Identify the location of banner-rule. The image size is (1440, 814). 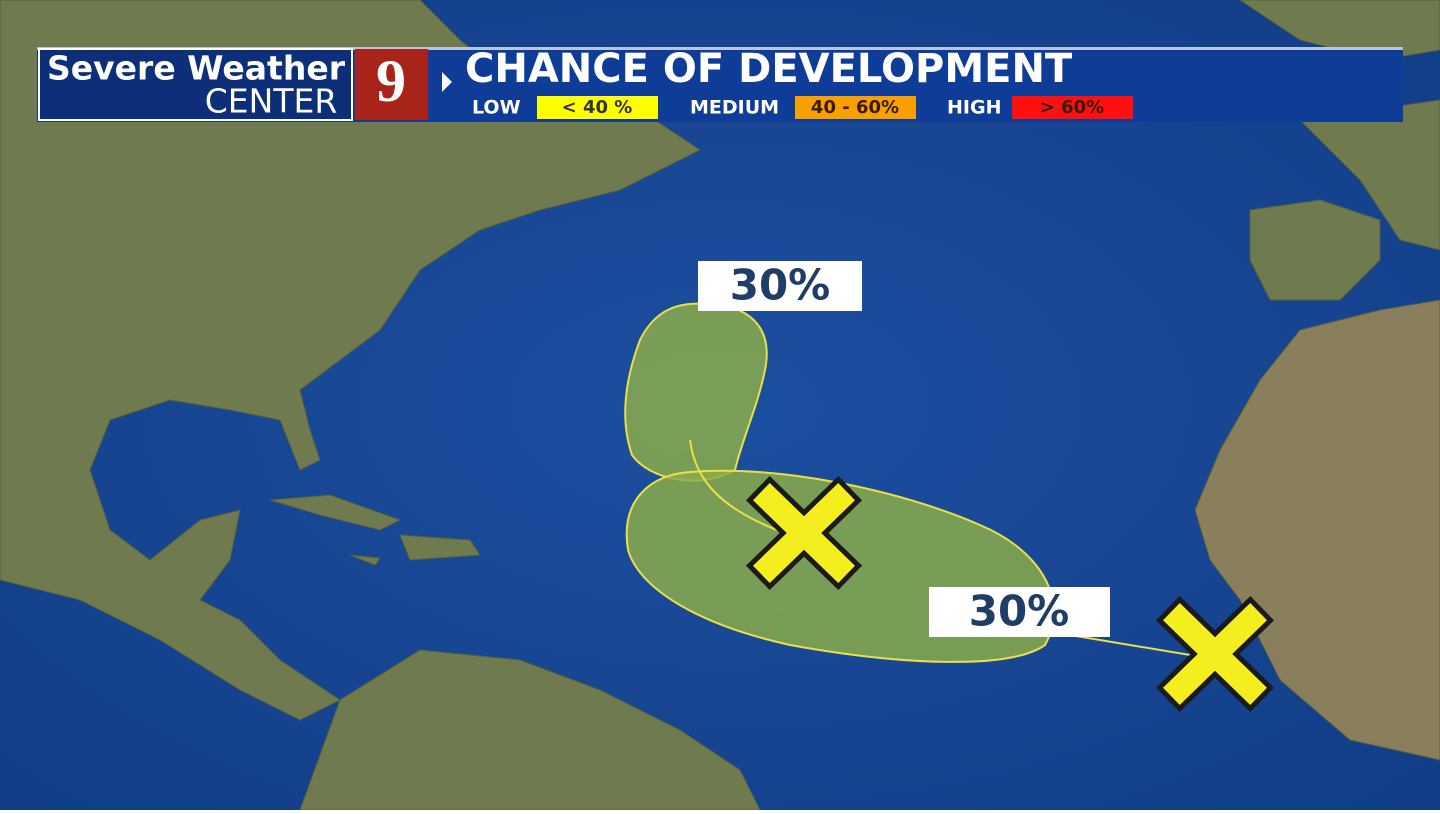
(720, 48).